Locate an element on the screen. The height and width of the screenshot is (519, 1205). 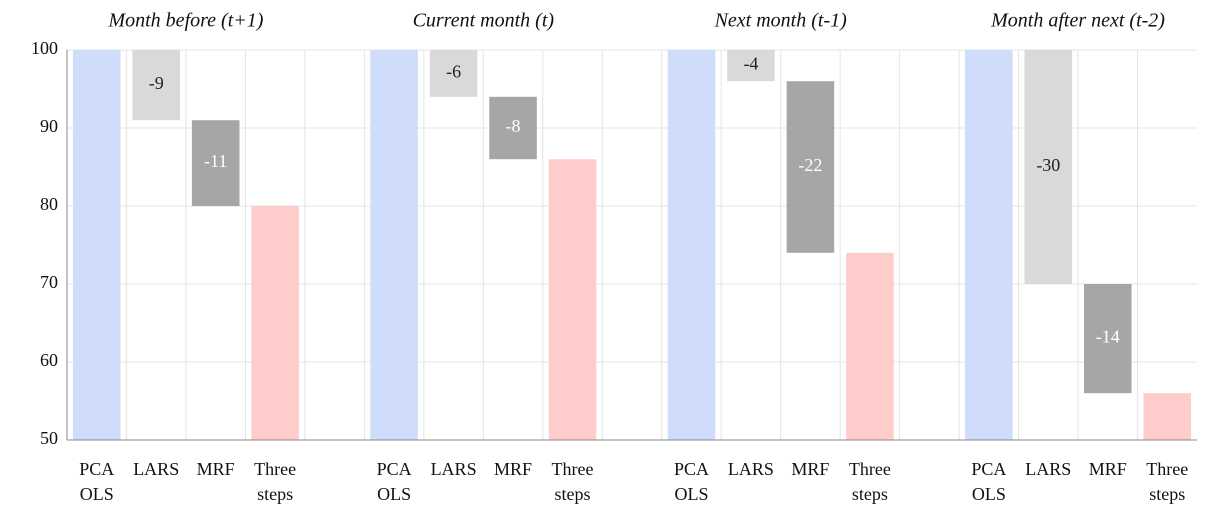
value-label: -30 is located at coordinates (1048, 165).